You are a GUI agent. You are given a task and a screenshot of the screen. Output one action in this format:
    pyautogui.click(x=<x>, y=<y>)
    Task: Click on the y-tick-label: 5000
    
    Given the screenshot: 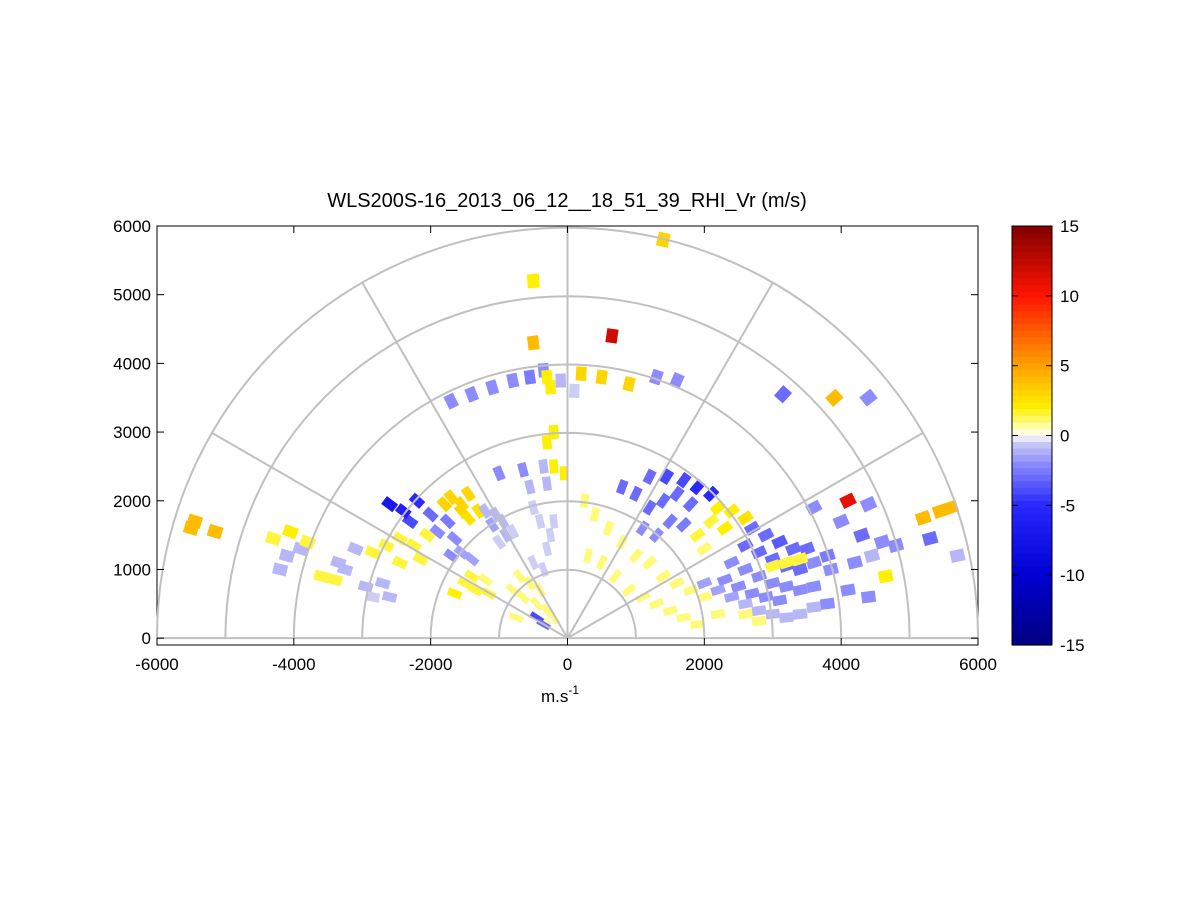 What is the action you would take?
    pyautogui.click(x=132, y=295)
    